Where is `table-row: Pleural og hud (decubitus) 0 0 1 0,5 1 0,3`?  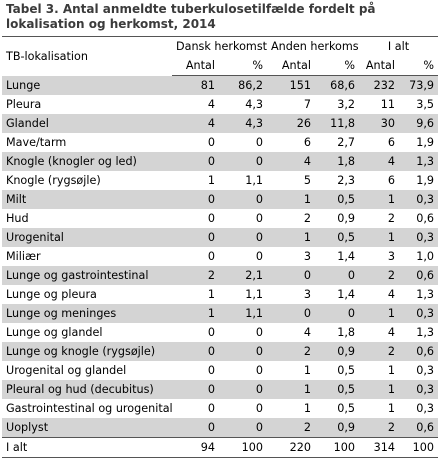
table-row: Pleural og hud (decubitus) 0 0 1 0,5 1 0,3 is located at coordinates (220, 389).